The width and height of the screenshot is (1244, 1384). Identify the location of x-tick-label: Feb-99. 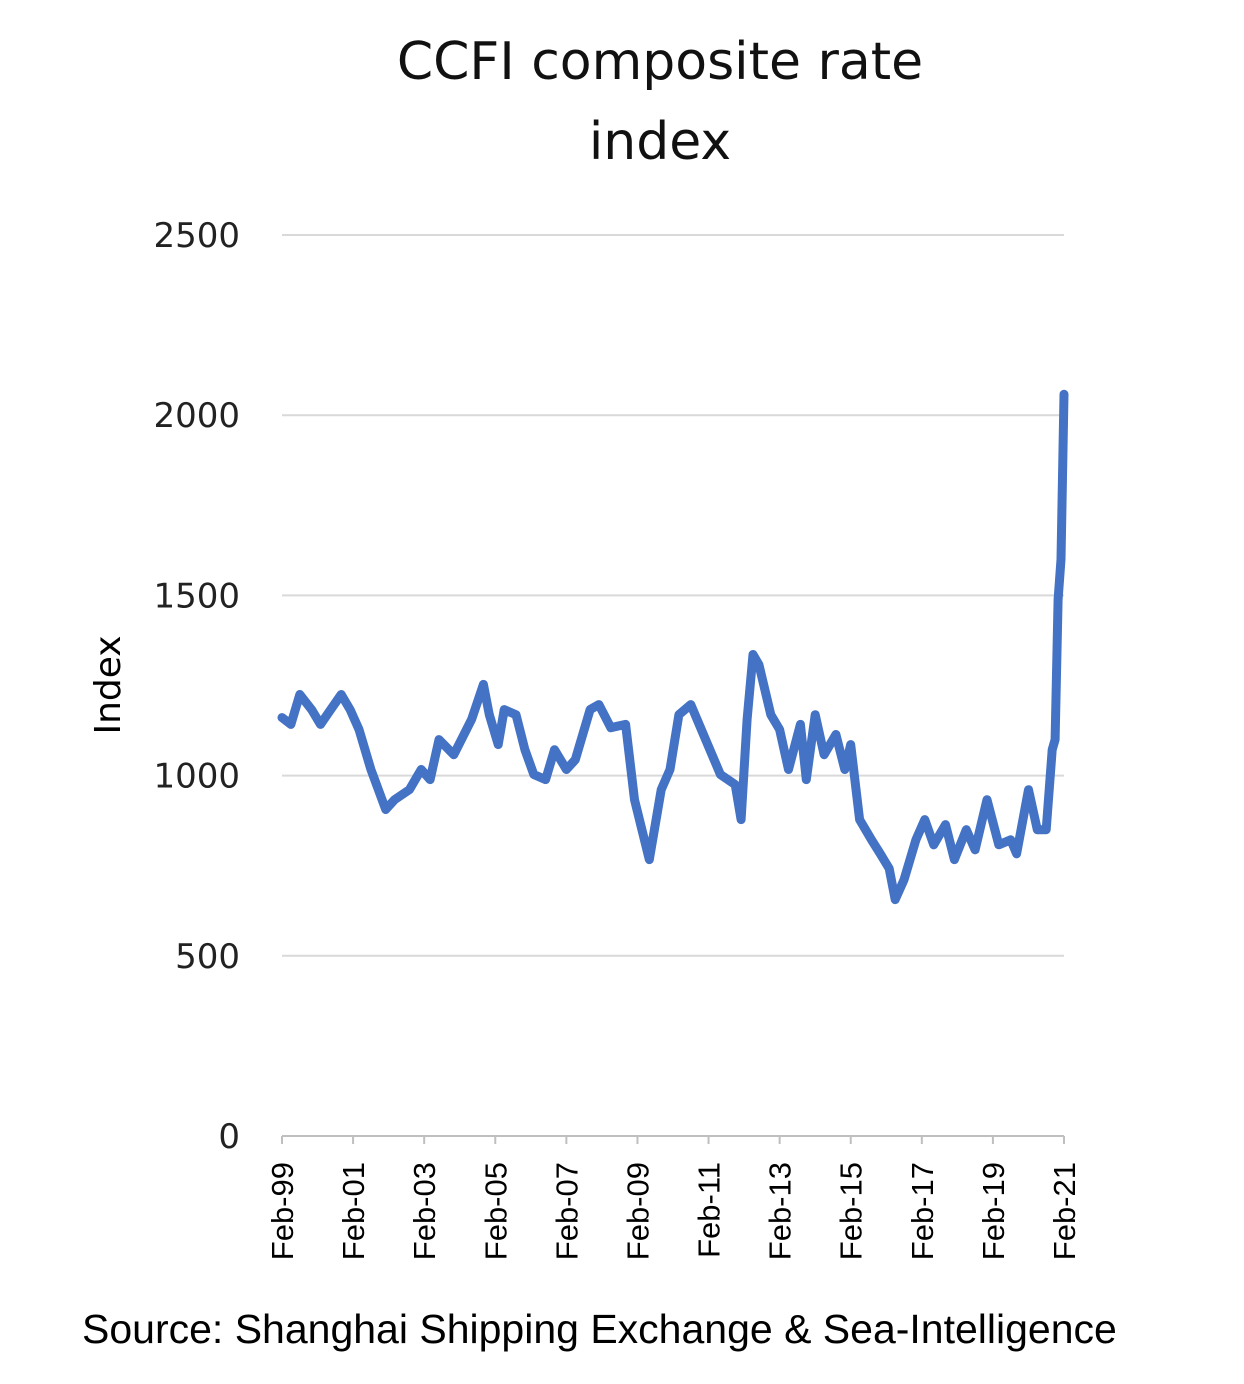
(282, 1211).